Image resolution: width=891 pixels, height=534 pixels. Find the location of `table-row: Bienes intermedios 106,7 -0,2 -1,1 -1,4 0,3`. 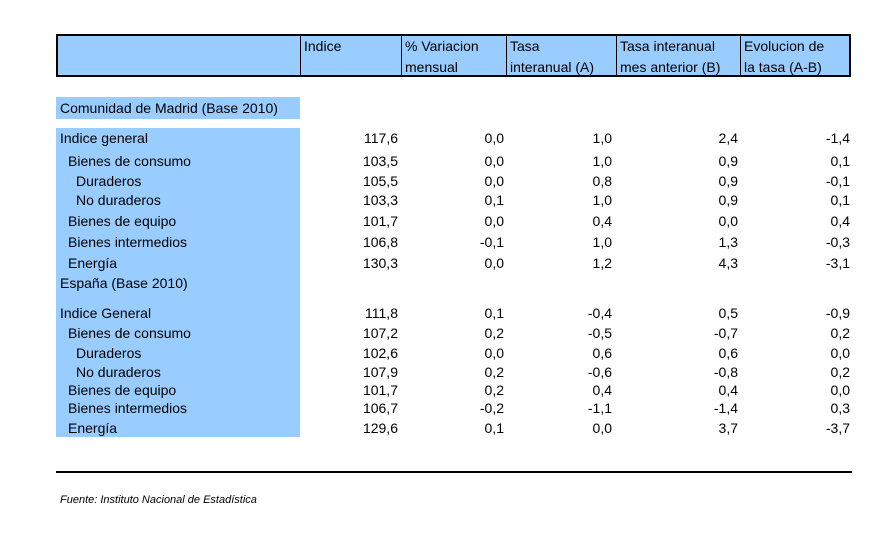

table-row: Bienes intermedios 106,7 -0,2 -1,1 -1,4 0,3 is located at coordinates (445, 408).